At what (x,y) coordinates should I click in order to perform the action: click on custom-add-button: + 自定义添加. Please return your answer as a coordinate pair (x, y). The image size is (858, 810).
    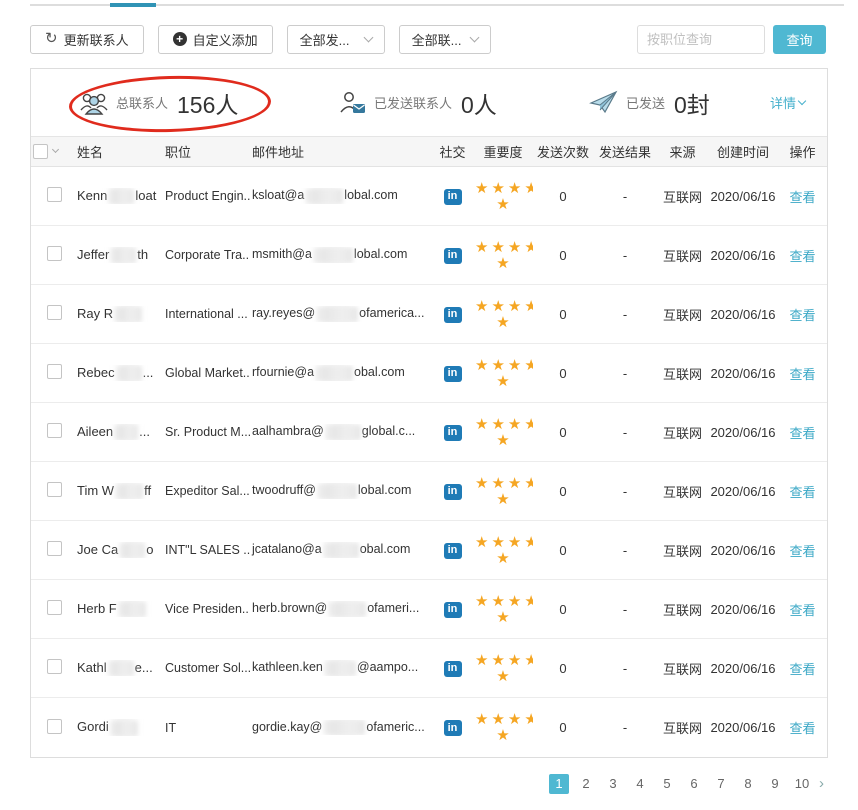
    Looking at the image, I should click on (215, 39).